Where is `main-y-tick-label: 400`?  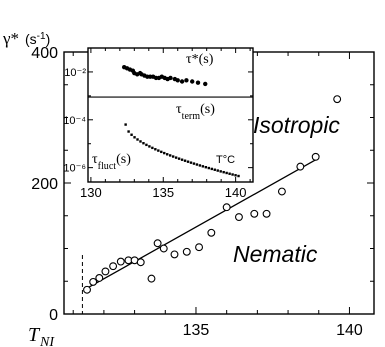 main-y-tick-label: 400 is located at coordinates (44, 53).